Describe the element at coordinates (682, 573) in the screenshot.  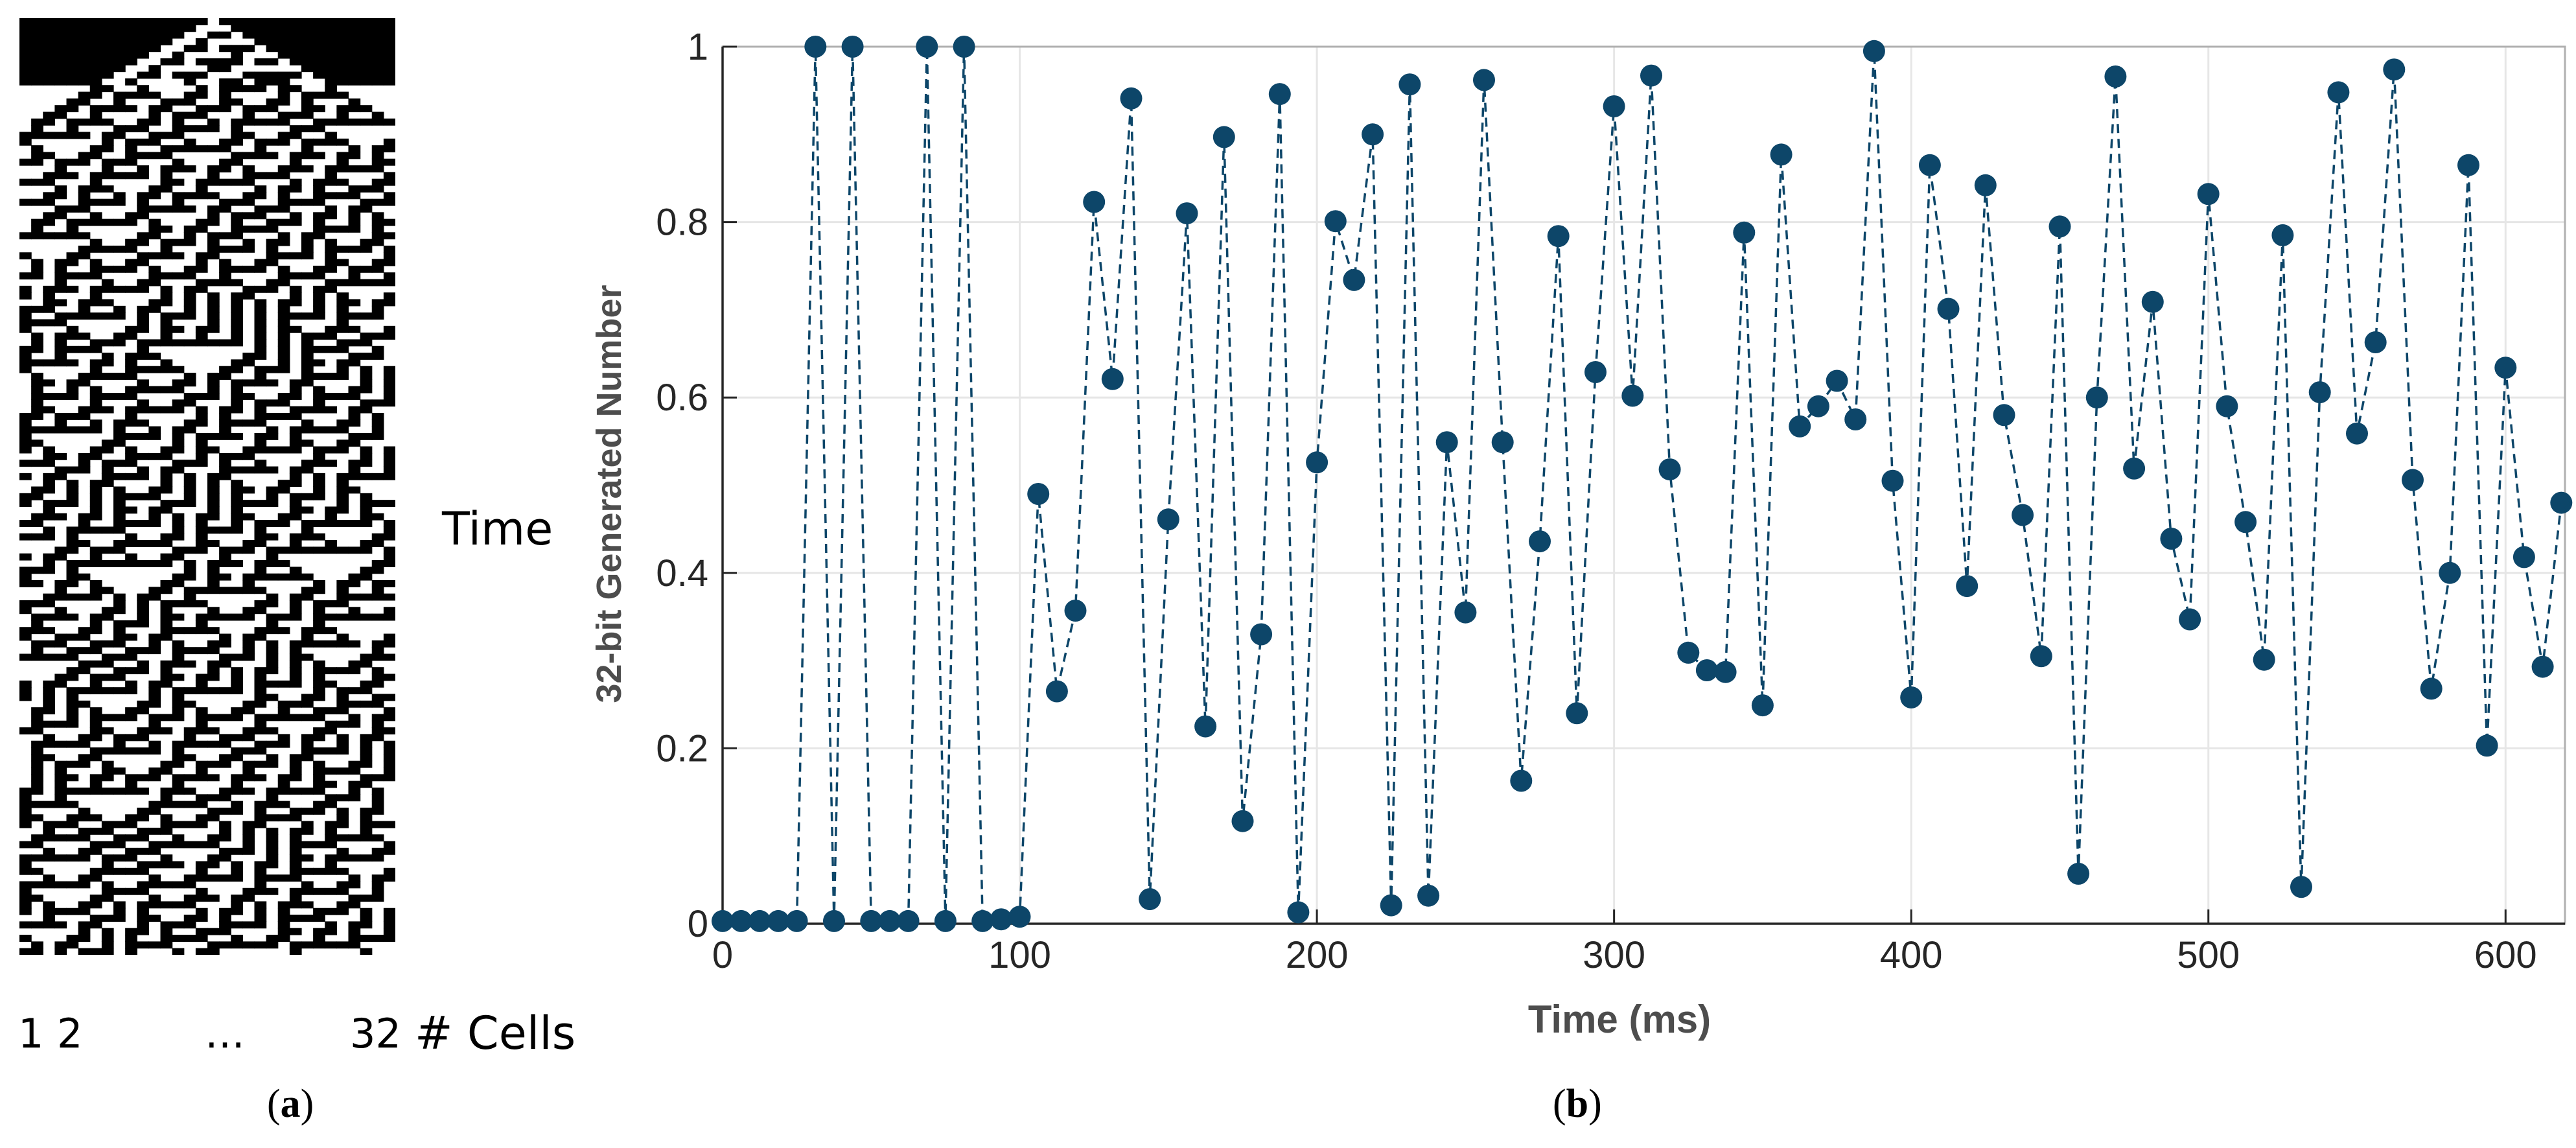
I see `y-tick-label: 0.4` at that location.